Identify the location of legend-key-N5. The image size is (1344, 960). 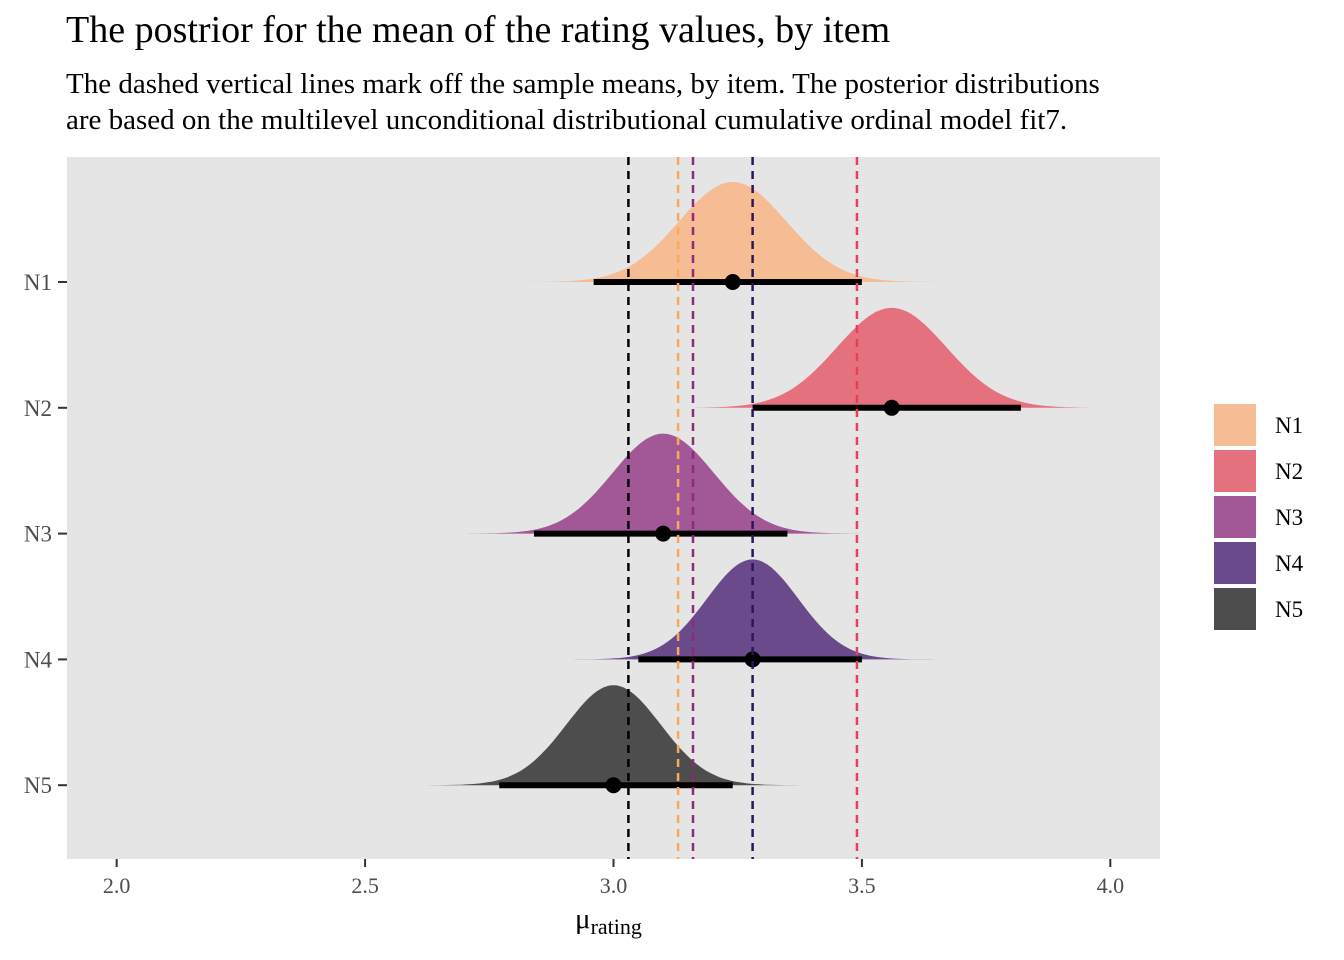
(1235, 609).